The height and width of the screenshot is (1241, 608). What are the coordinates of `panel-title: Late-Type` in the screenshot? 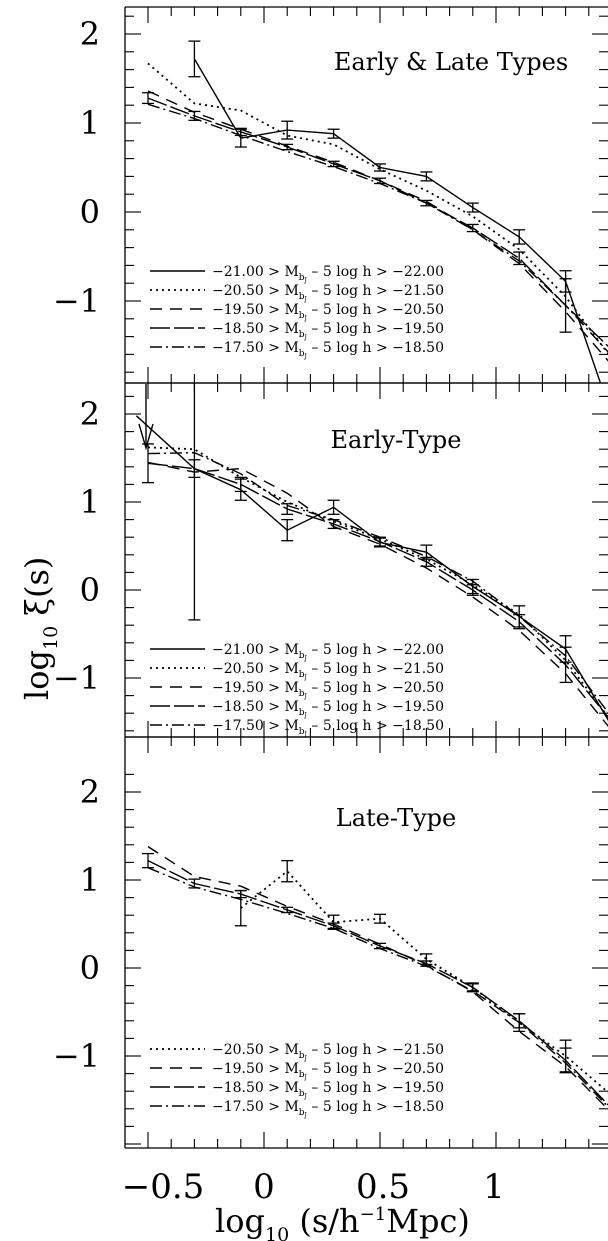 It's located at (396, 818).